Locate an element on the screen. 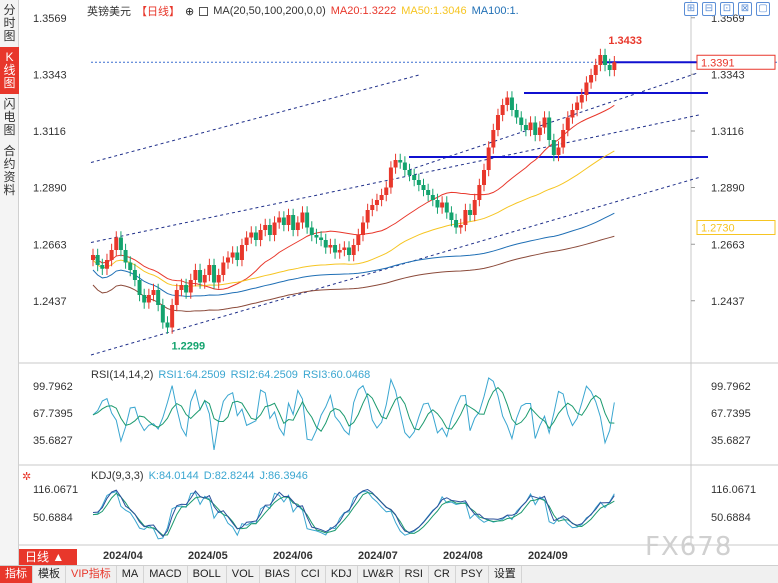 The height and width of the screenshot is (583, 778). ma-toggle-icon is located at coordinates (204, 11).